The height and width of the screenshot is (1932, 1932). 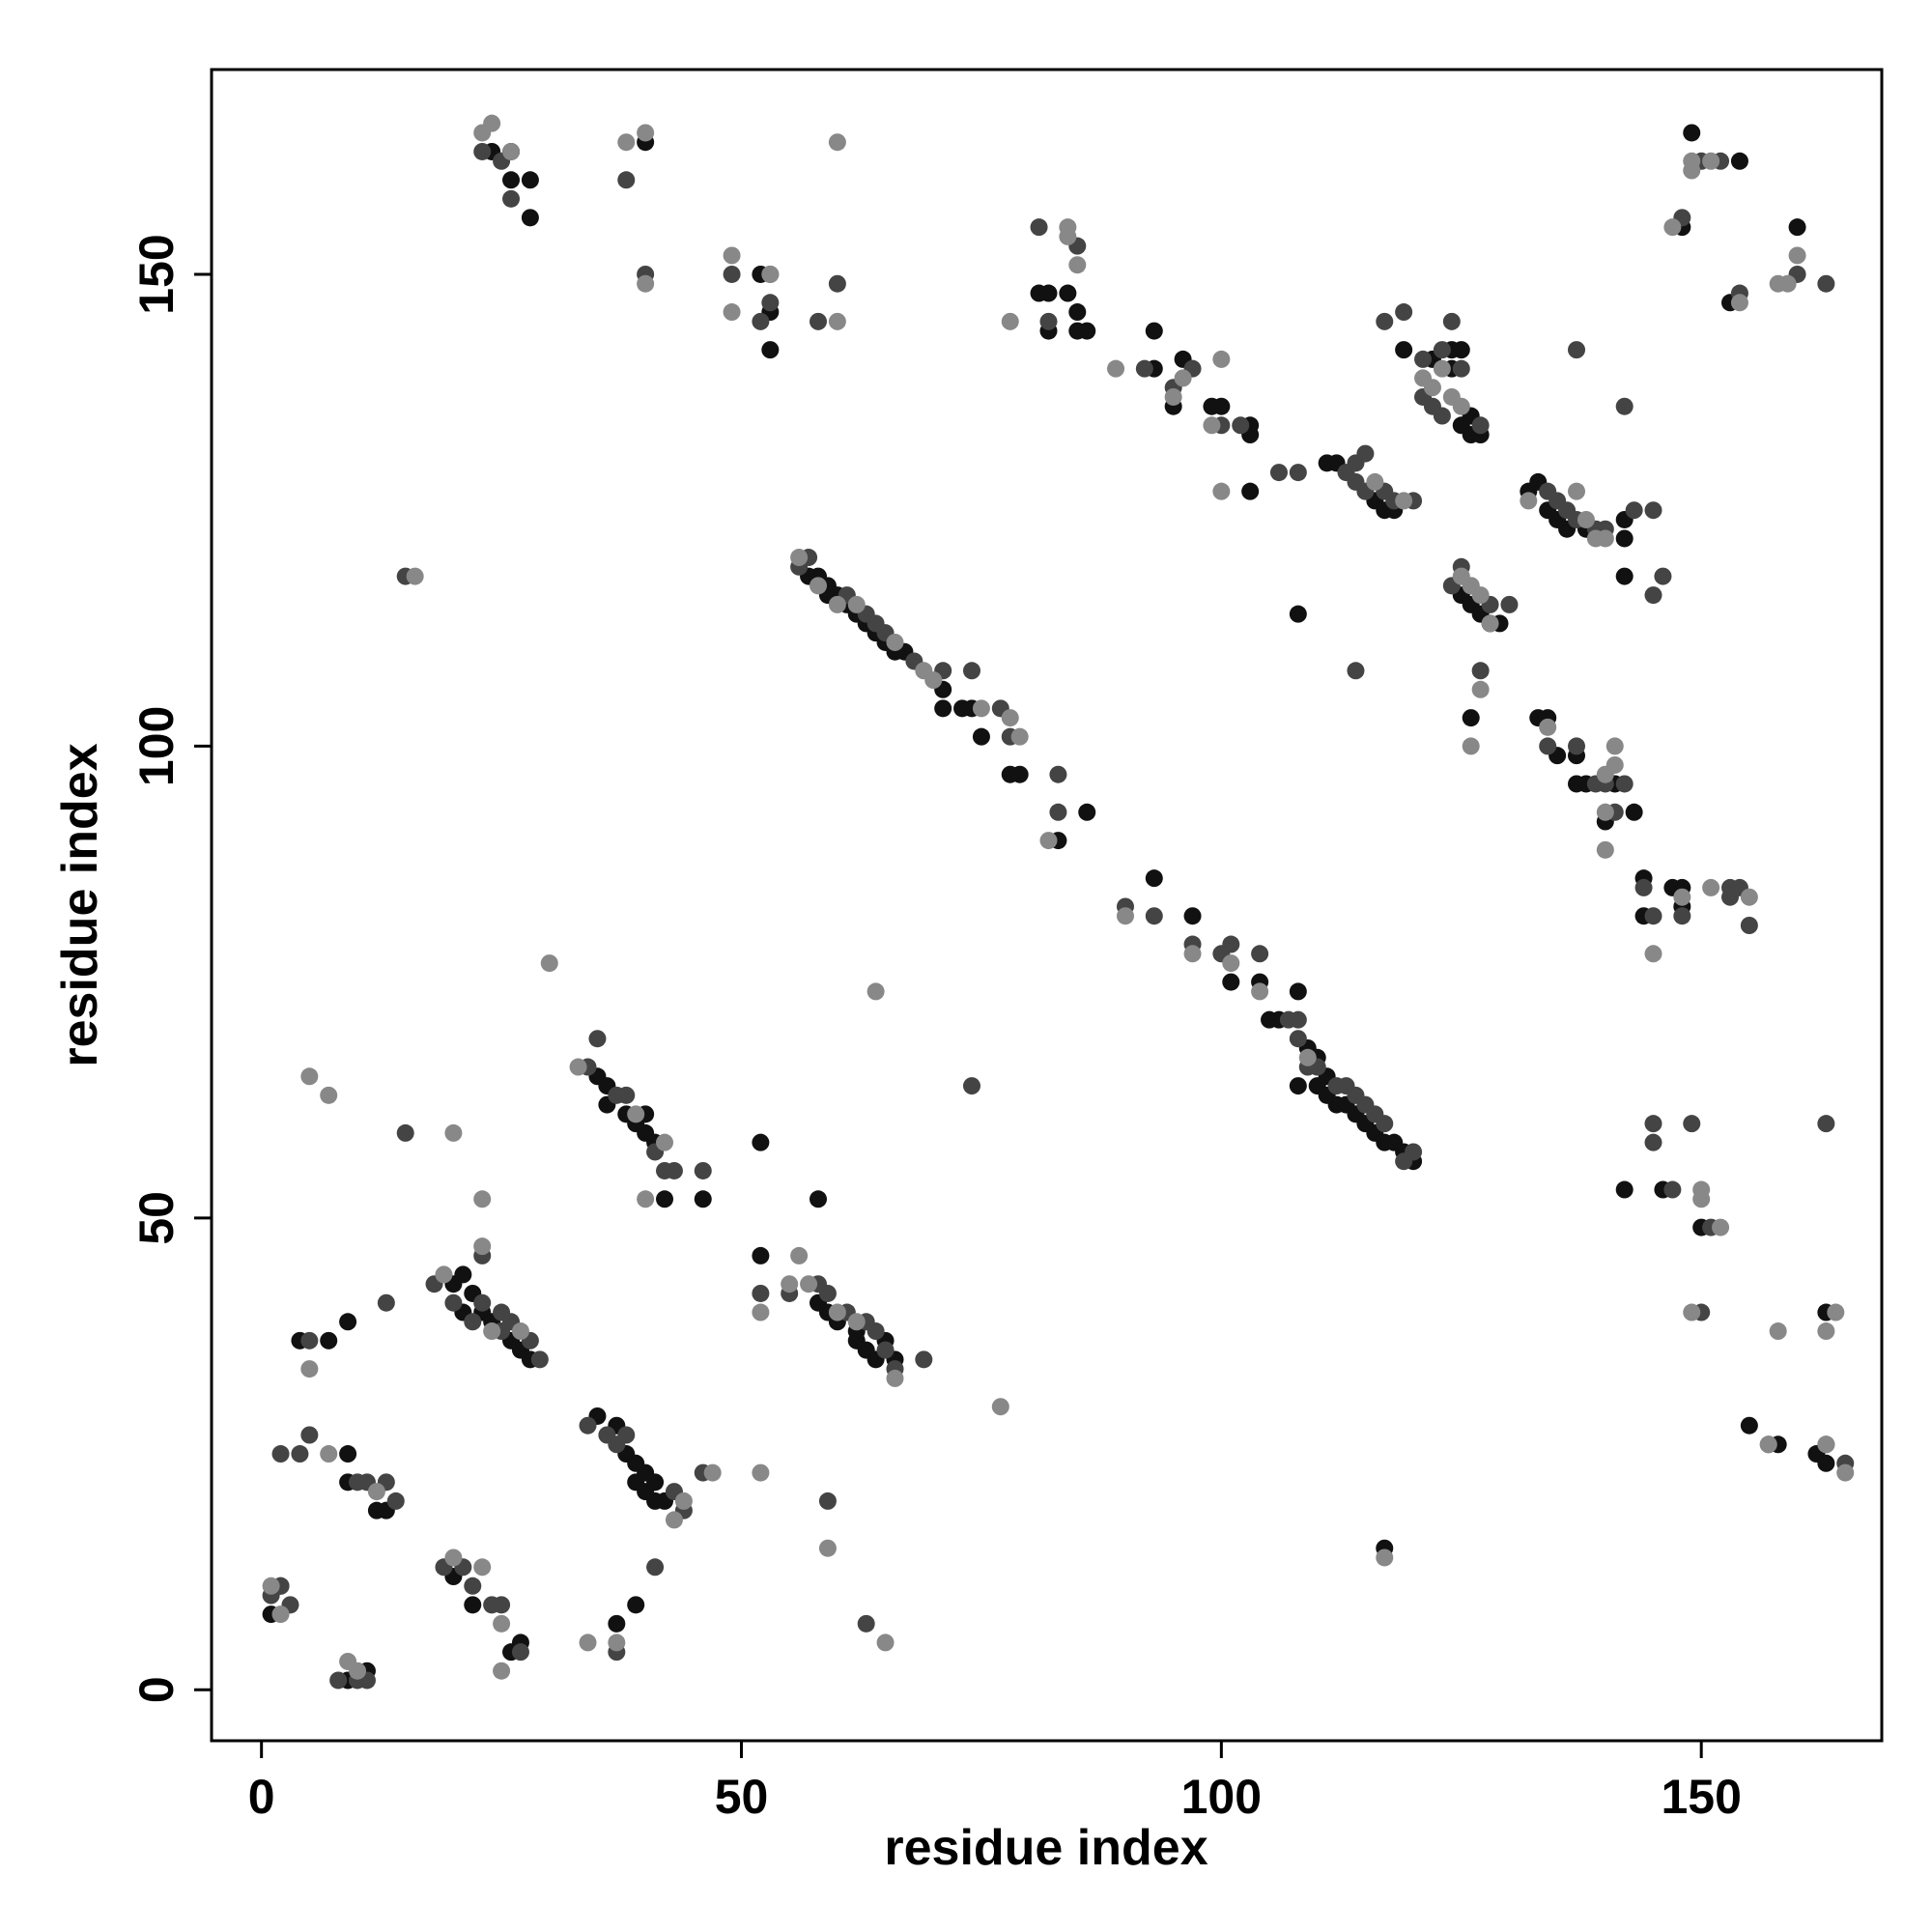 What do you see at coordinates (1701, 1797) in the screenshot?
I see `x-tick-label: 150` at bounding box center [1701, 1797].